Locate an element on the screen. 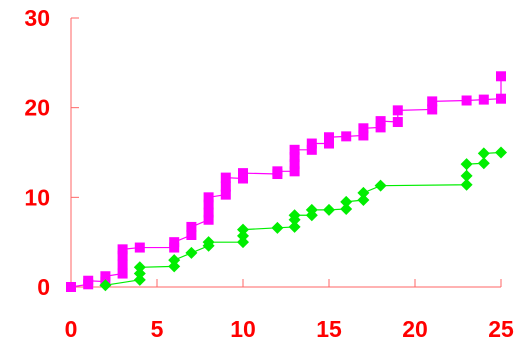 The width and height of the screenshot is (519, 345). x-tick-label: 0 is located at coordinates (71, 329).